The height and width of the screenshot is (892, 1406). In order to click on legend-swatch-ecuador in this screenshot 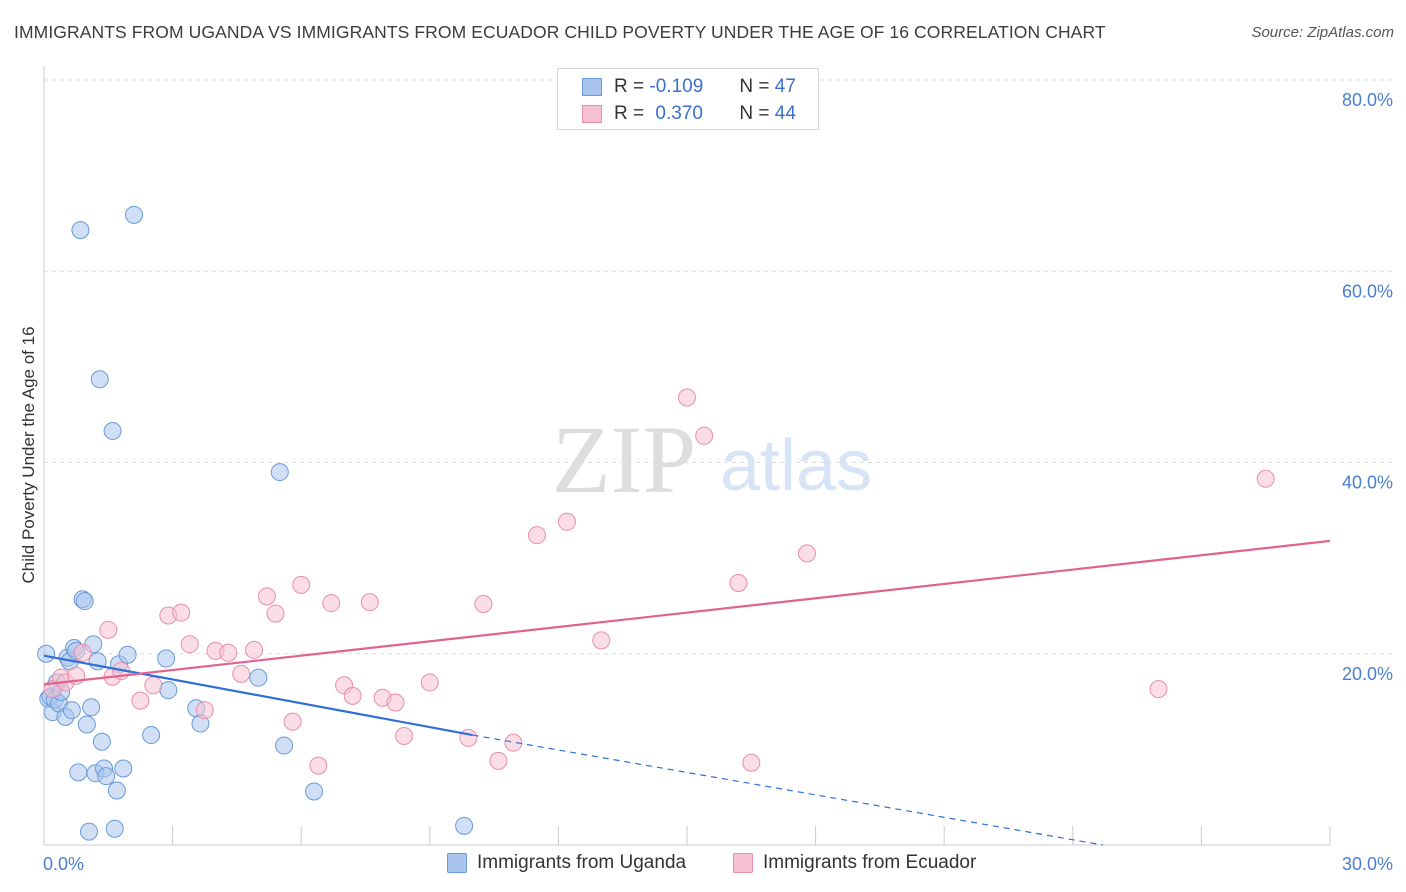, I will do `click(743, 863)`.